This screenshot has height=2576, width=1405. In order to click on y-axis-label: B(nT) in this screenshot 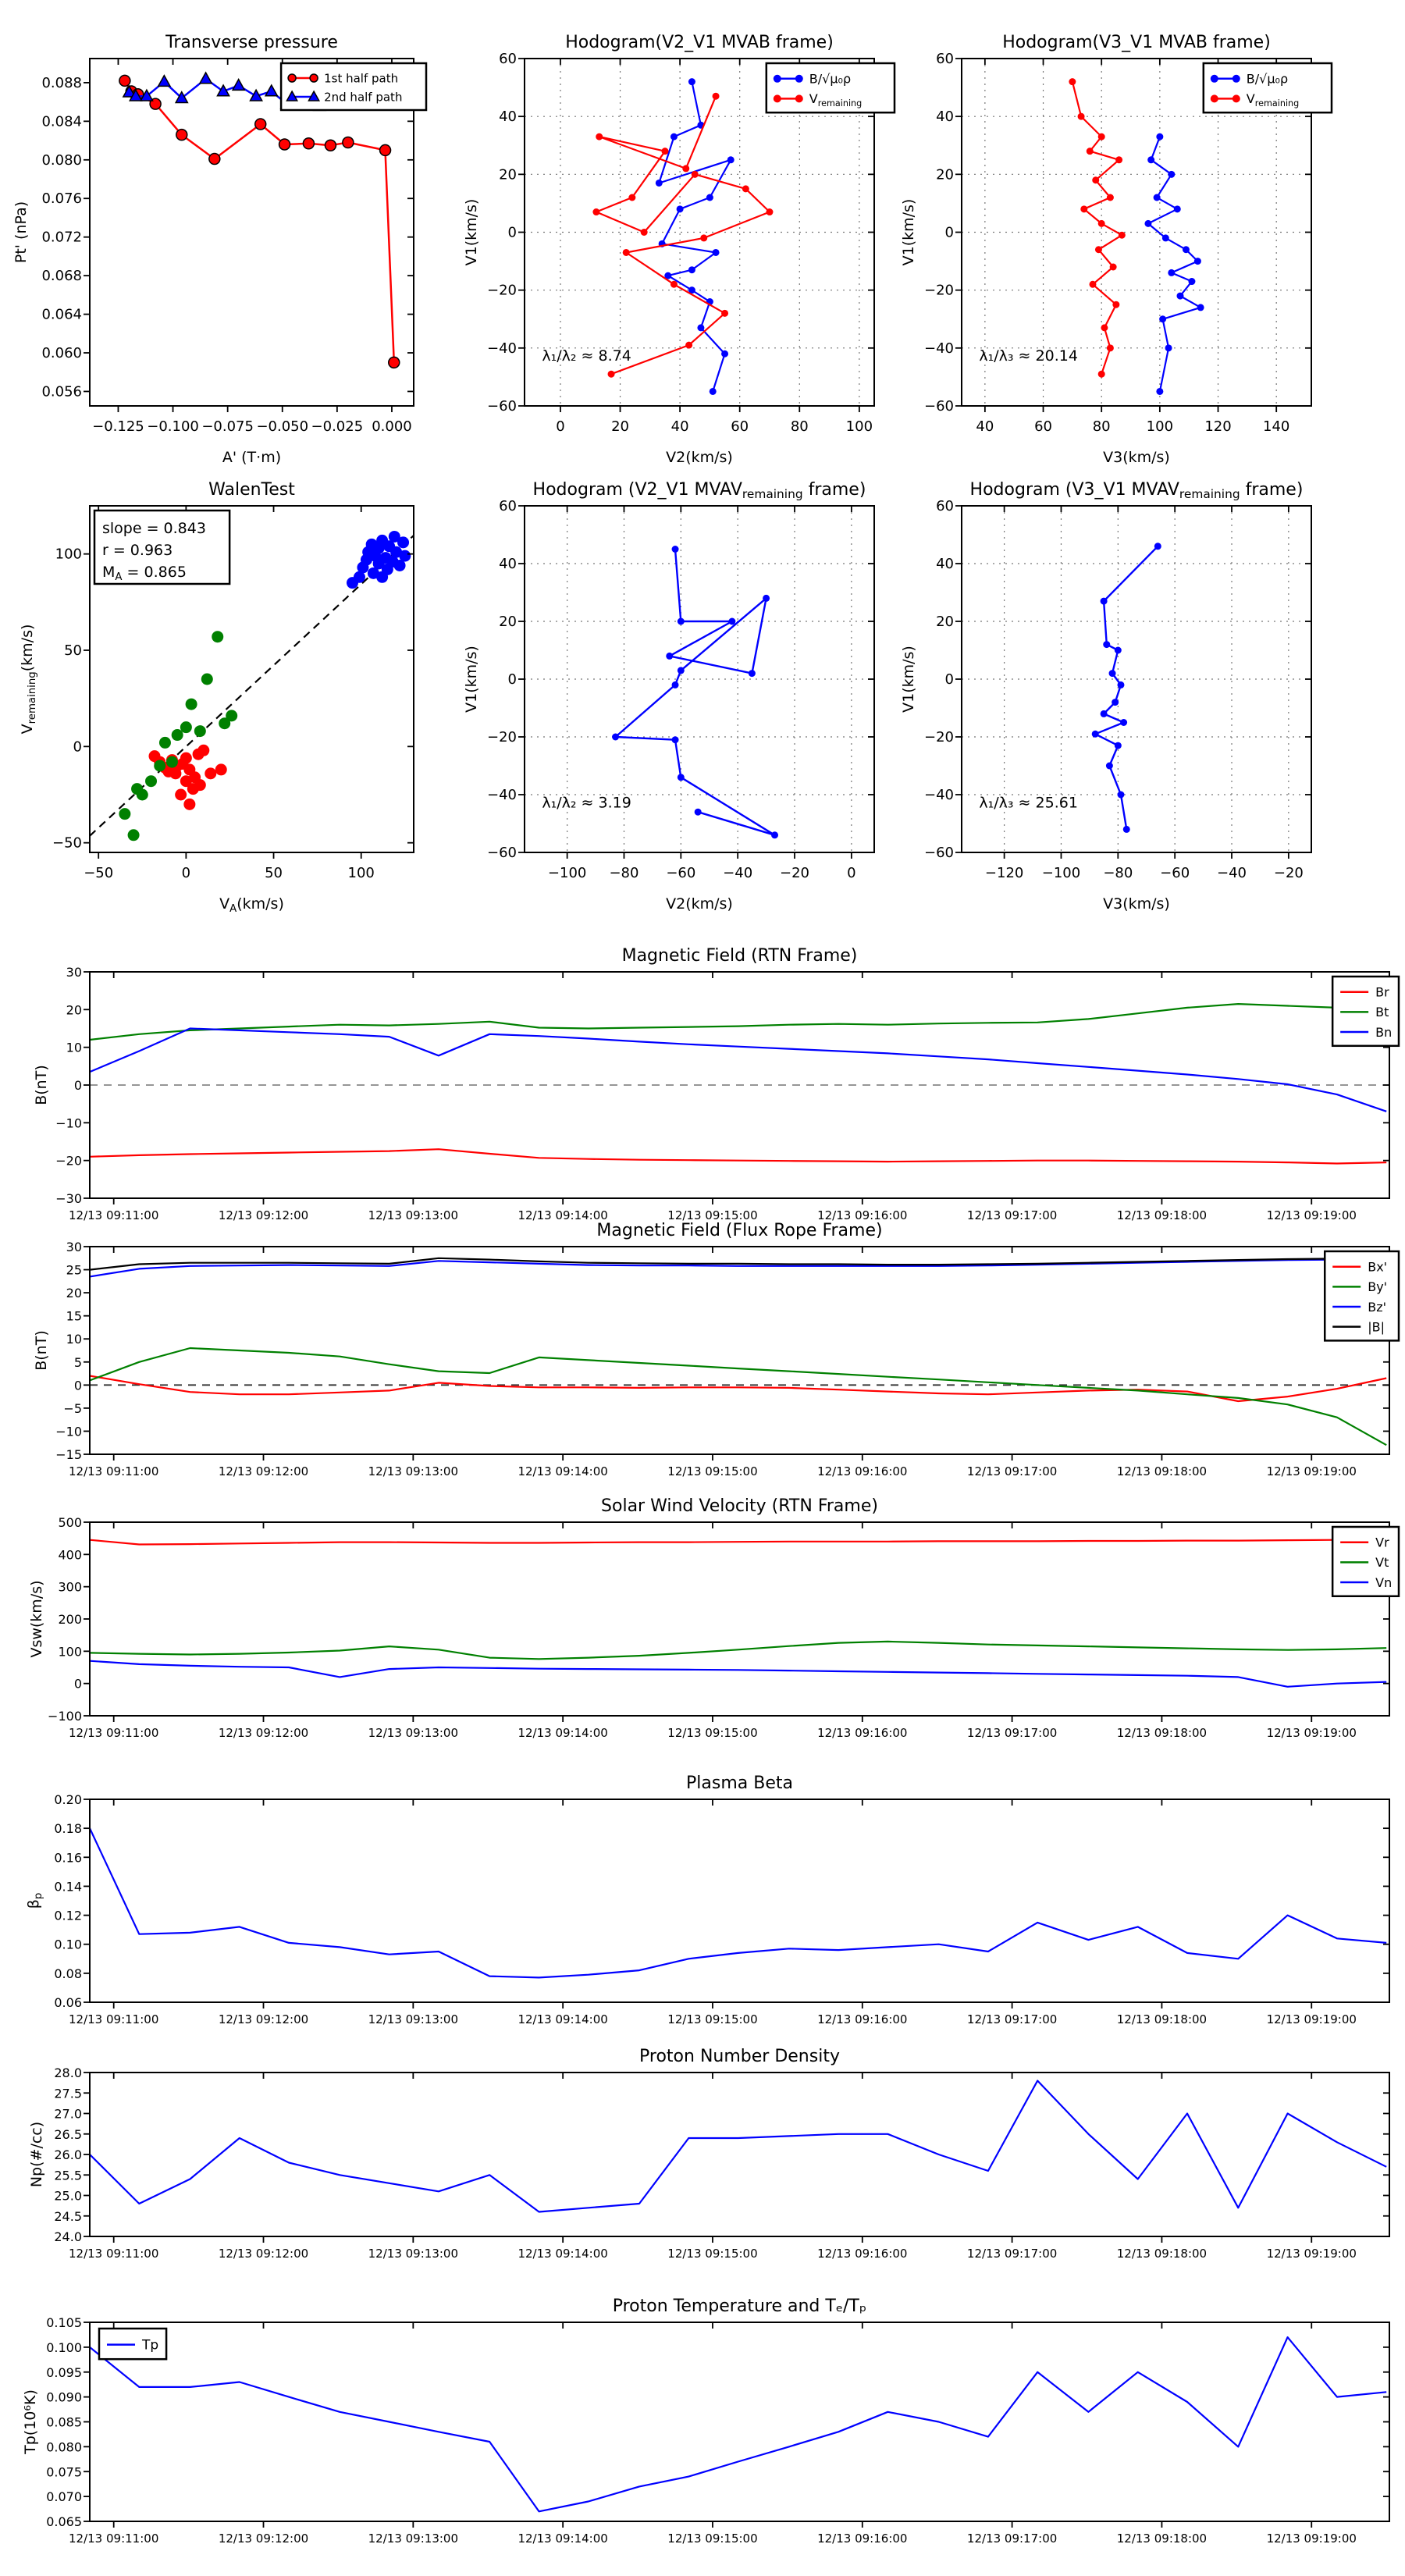, I will do `click(41, 1350)`.